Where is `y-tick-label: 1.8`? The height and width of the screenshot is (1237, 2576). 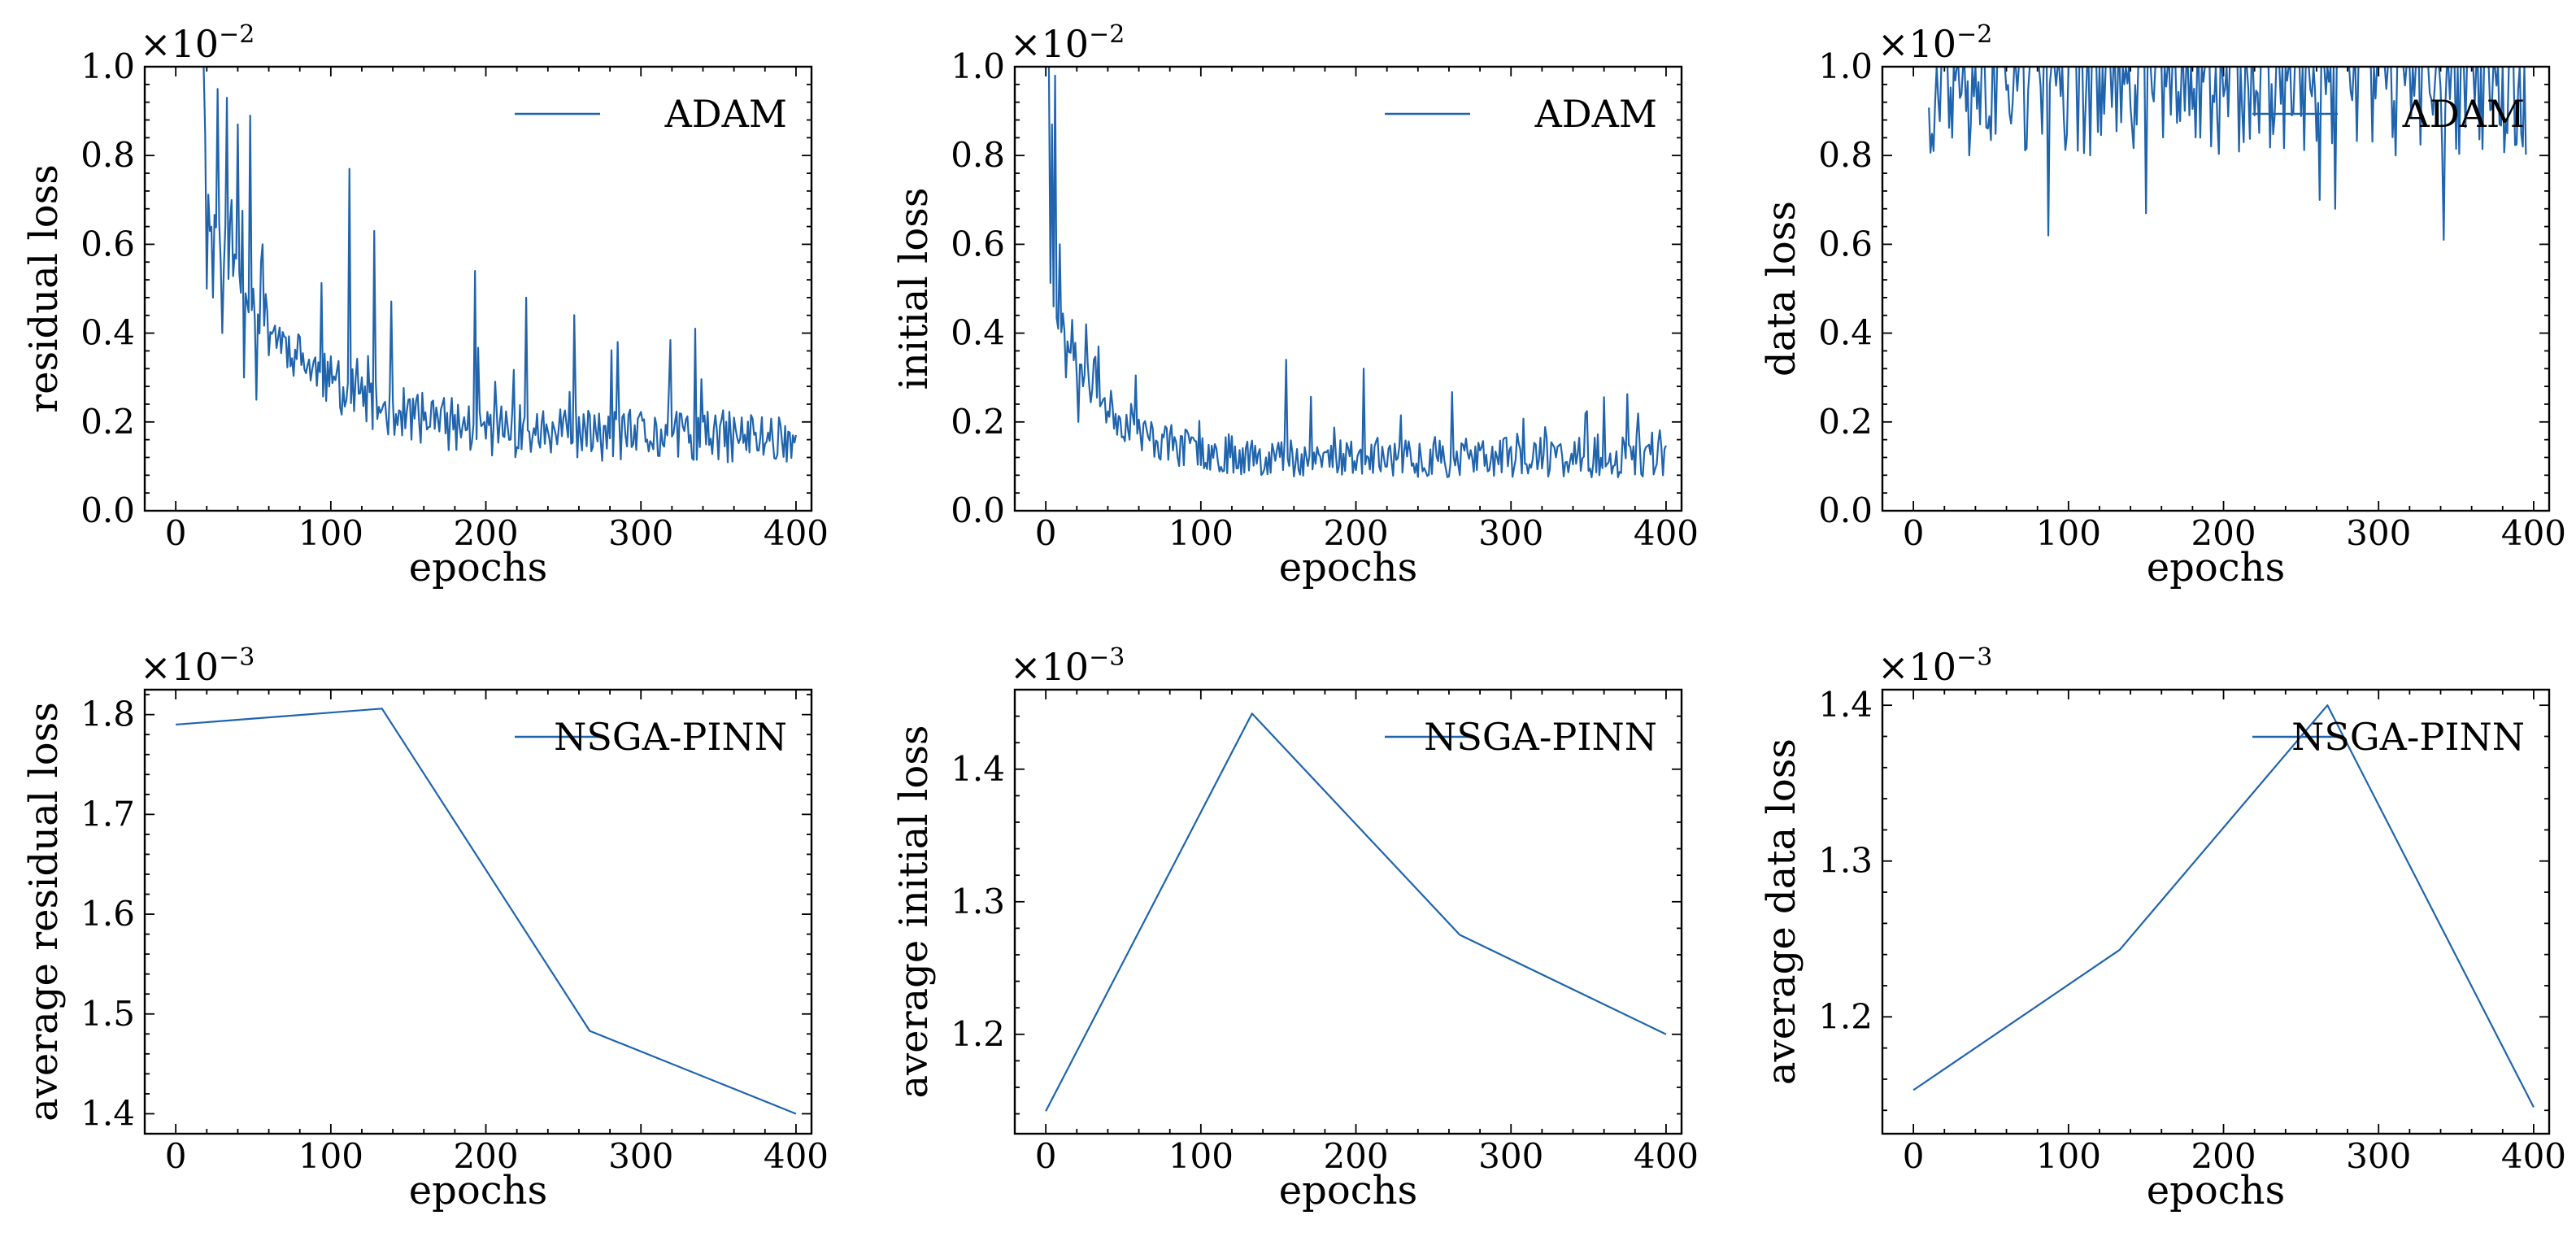 y-tick-label: 1.8 is located at coordinates (108, 714).